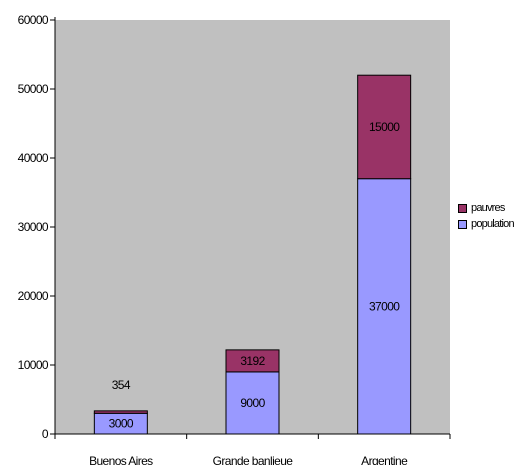 This screenshot has height=470, width=528. I want to click on x-tick-label-0: Buenos Aires, so click(121, 459).